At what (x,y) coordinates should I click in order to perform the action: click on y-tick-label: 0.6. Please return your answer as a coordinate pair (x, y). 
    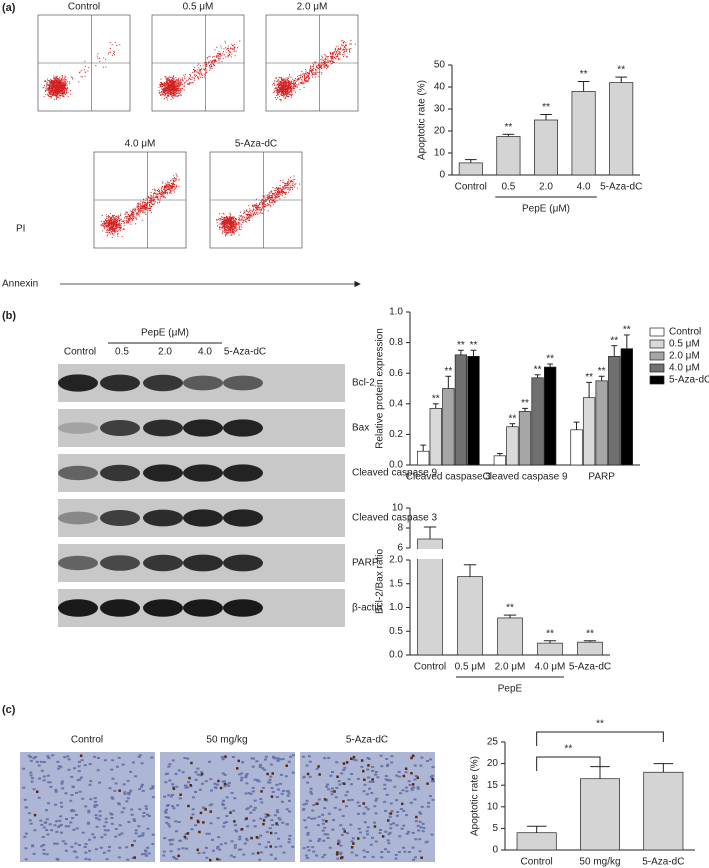
    Looking at the image, I should click on (396, 373).